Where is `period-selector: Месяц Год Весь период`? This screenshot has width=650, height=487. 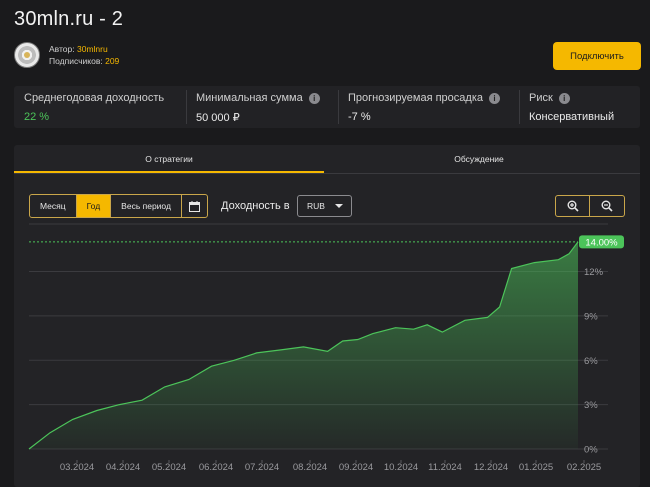 period-selector: Месяц Год Весь период is located at coordinates (118, 206).